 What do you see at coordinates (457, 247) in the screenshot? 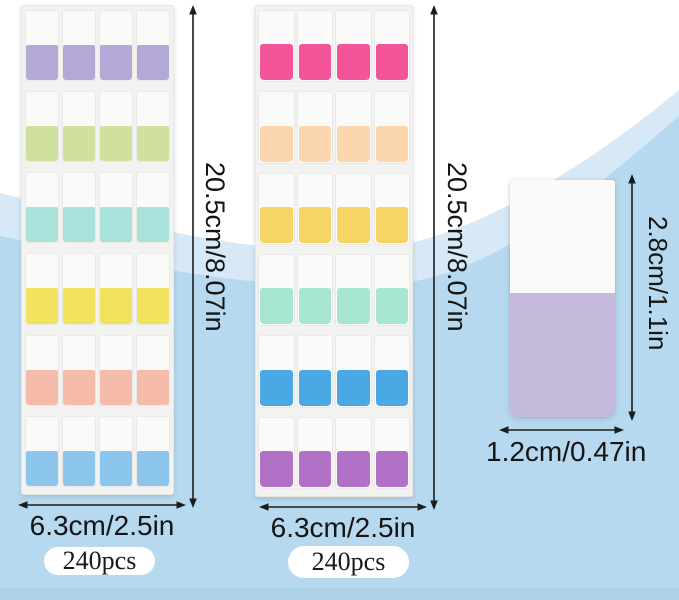
I see `sheet2-height-dimension-label: 20.5cm/8.07in` at bounding box center [457, 247].